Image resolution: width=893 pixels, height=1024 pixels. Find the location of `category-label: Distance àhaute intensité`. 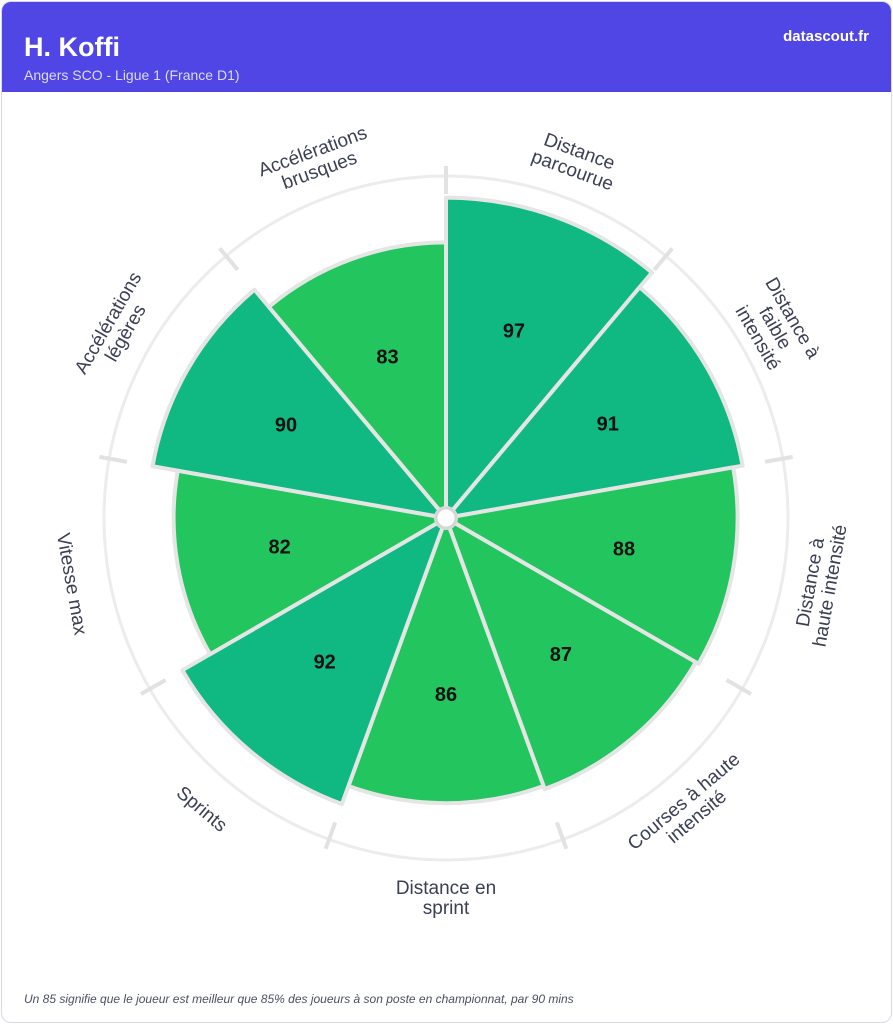

category-label: Distance àhaute intensité is located at coordinates (821, 584).